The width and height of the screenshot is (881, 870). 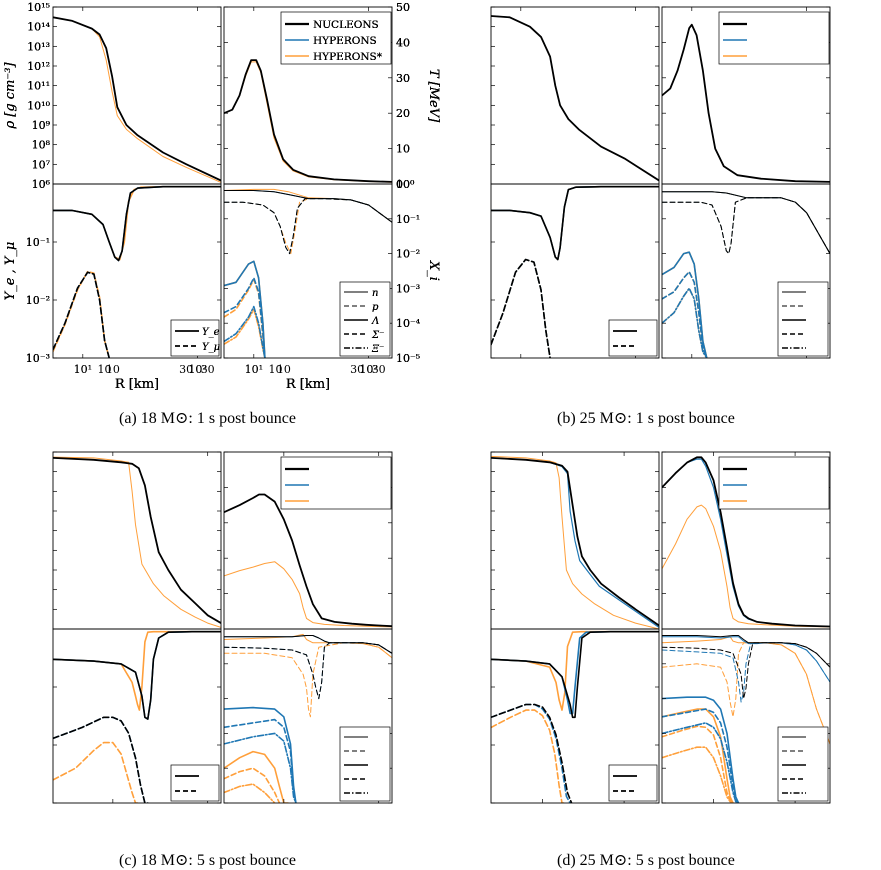 What do you see at coordinates (774, 38) in the screenshot?
I see `legend-eos` at bounding box center [774, 38].